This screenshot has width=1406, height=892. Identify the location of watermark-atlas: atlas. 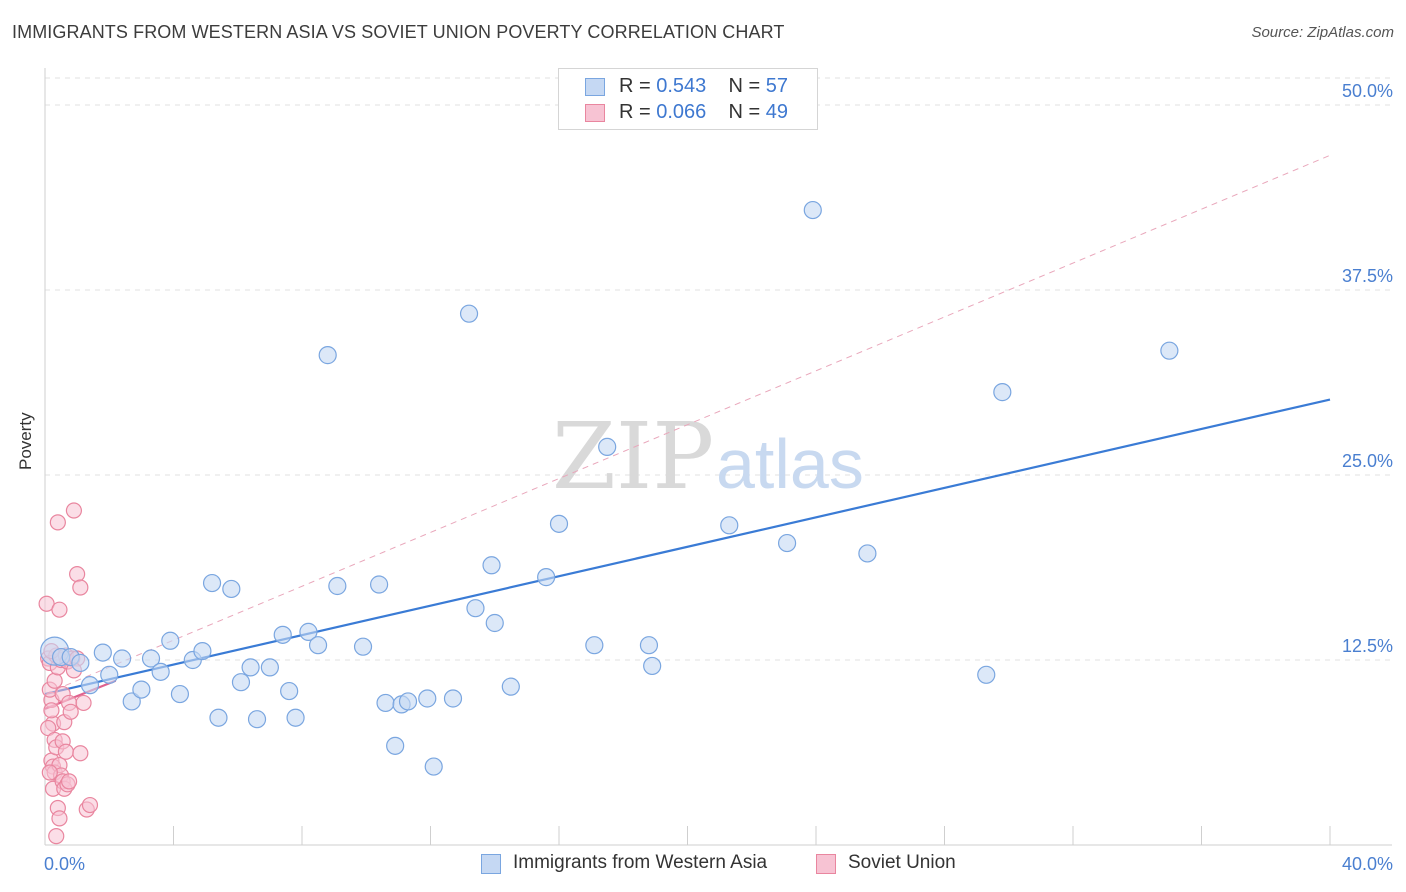
(790, 464).